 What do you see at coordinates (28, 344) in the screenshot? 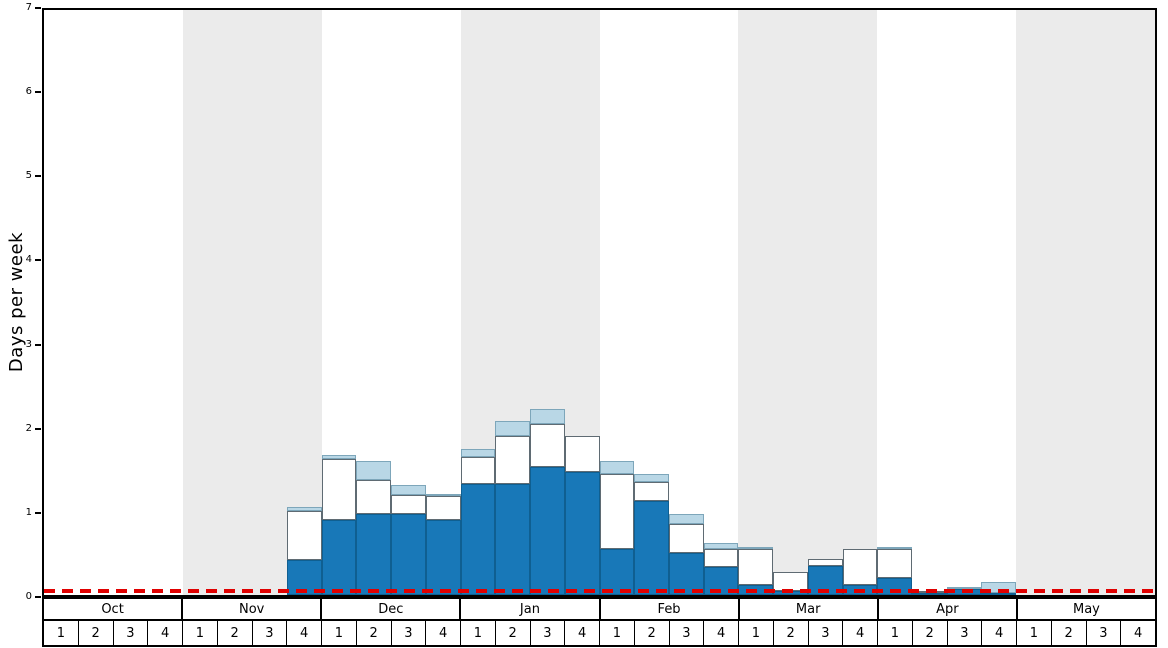
I see `y-tick-label: 3` at bounding box center [28, 344].